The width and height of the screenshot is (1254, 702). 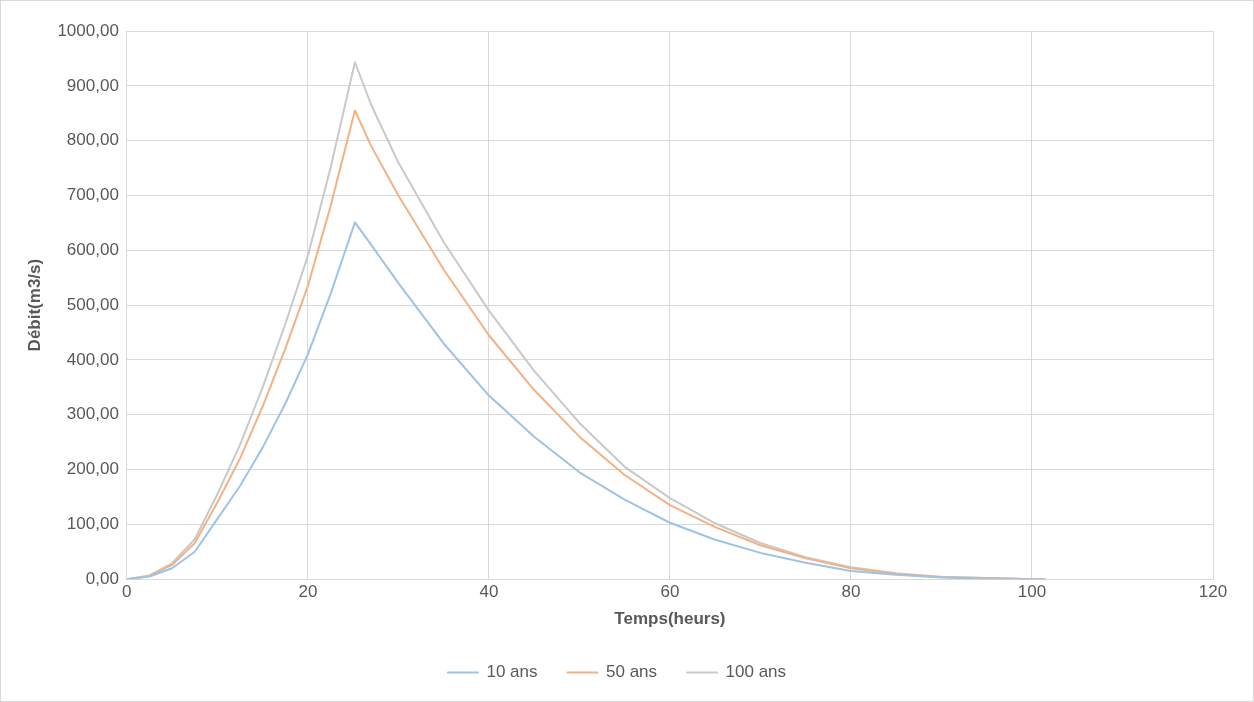 I want to click on legend-label: 100 ans, so click(x=756, y=672).